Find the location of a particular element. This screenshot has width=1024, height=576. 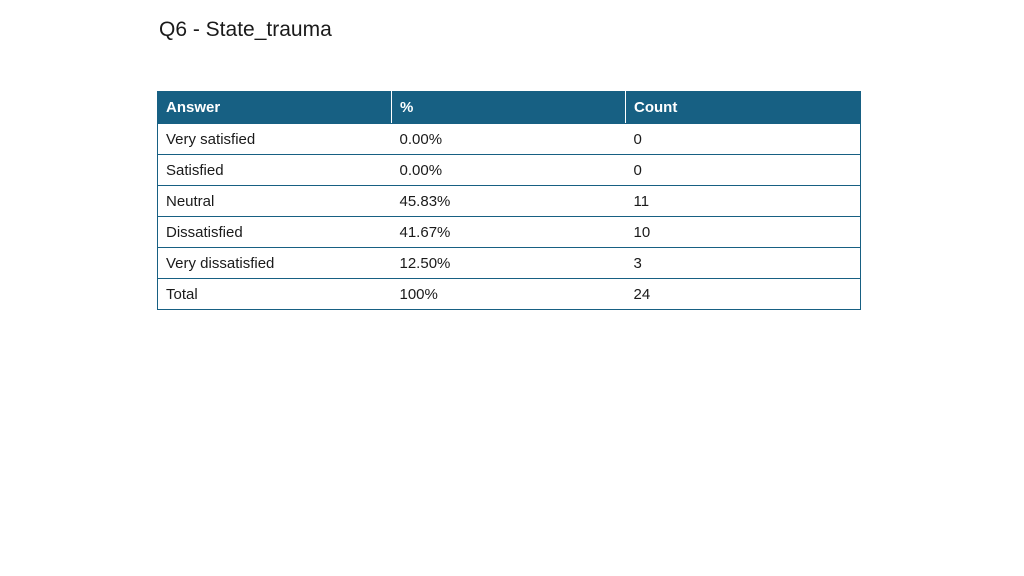

table-row: Neutral 45.83% 11 is located at coordinates (509, 201).